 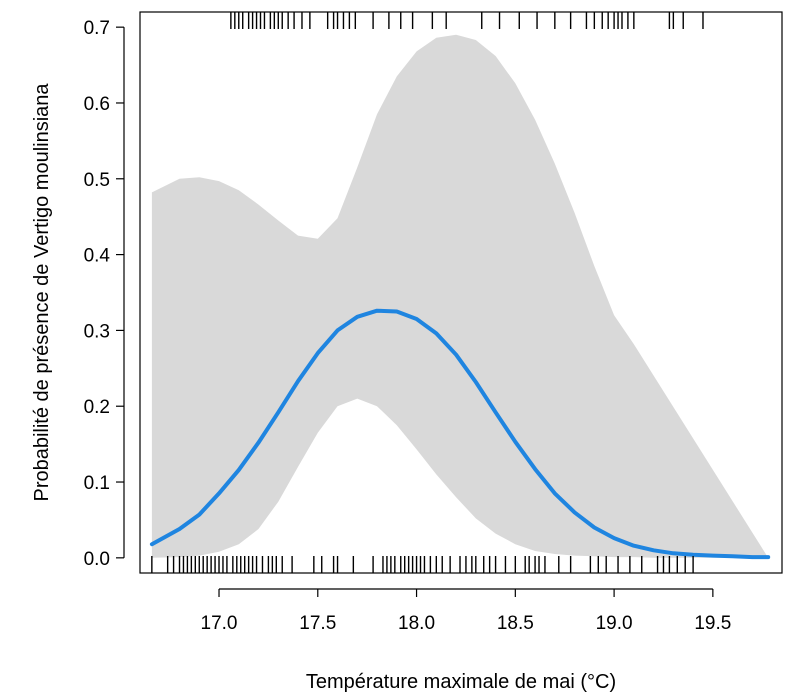 I want to click on y-axis: 0.0 0.1 0.2 0.3 0.4 0.5 0.6 0.7, so click(x=104, y=294).